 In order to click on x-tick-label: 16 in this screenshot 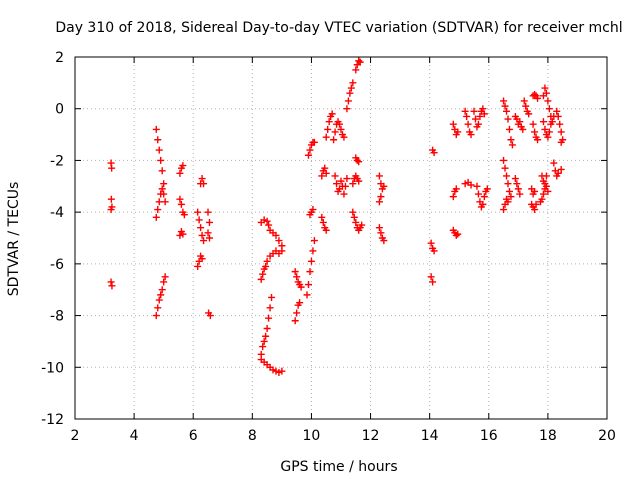, I will do `click(489, 436)`.